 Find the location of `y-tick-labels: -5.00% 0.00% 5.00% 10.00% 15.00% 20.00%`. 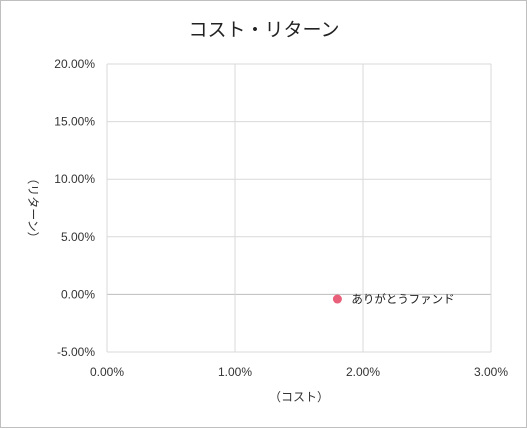

y-tick-labels: -5.00% 0.00% 5.00% 10.00% 15.00% 20.00% is located at coordinates (74, 208).